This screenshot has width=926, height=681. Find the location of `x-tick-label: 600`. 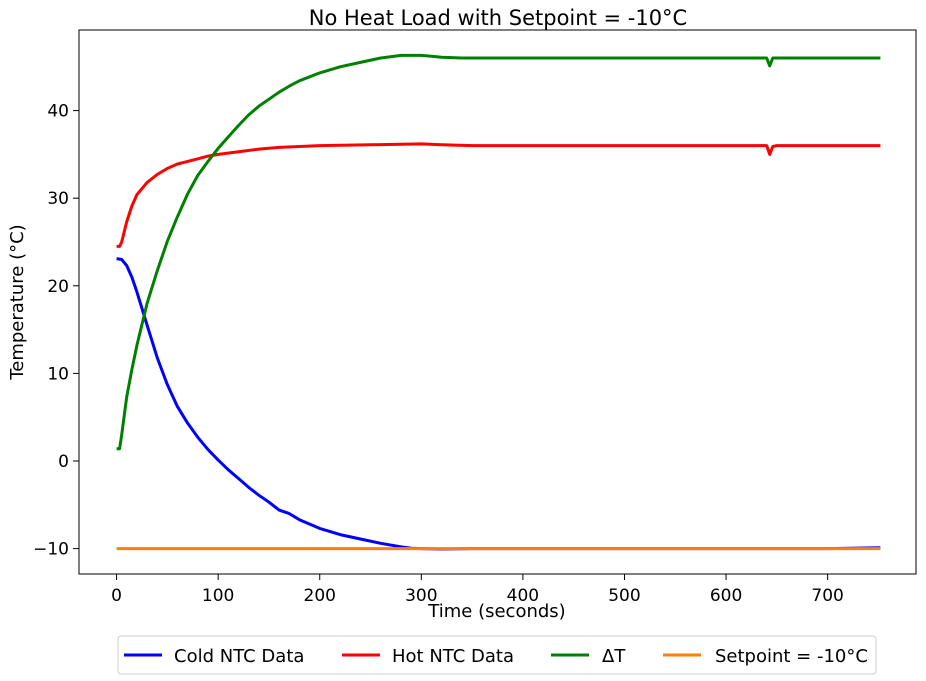

x-tick-label: 600 is located at coordinates (726, 596).